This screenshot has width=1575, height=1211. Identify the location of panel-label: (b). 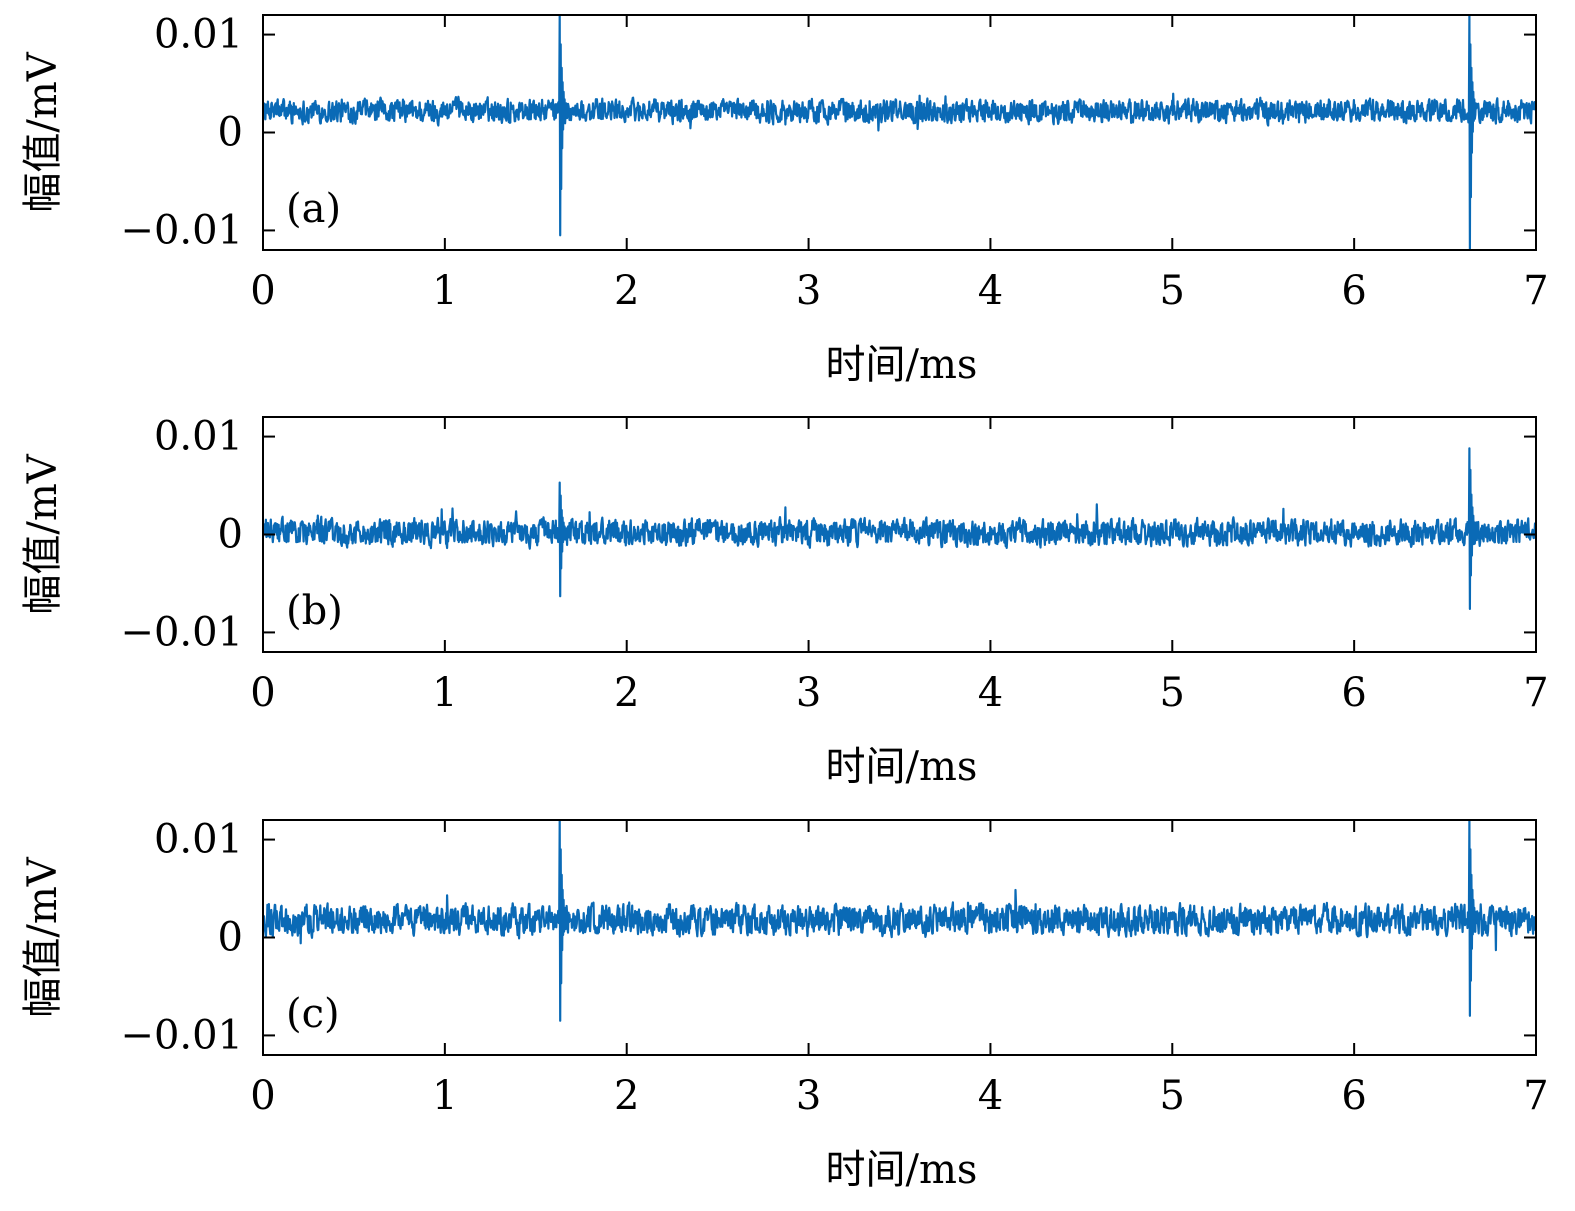
(314, 611).